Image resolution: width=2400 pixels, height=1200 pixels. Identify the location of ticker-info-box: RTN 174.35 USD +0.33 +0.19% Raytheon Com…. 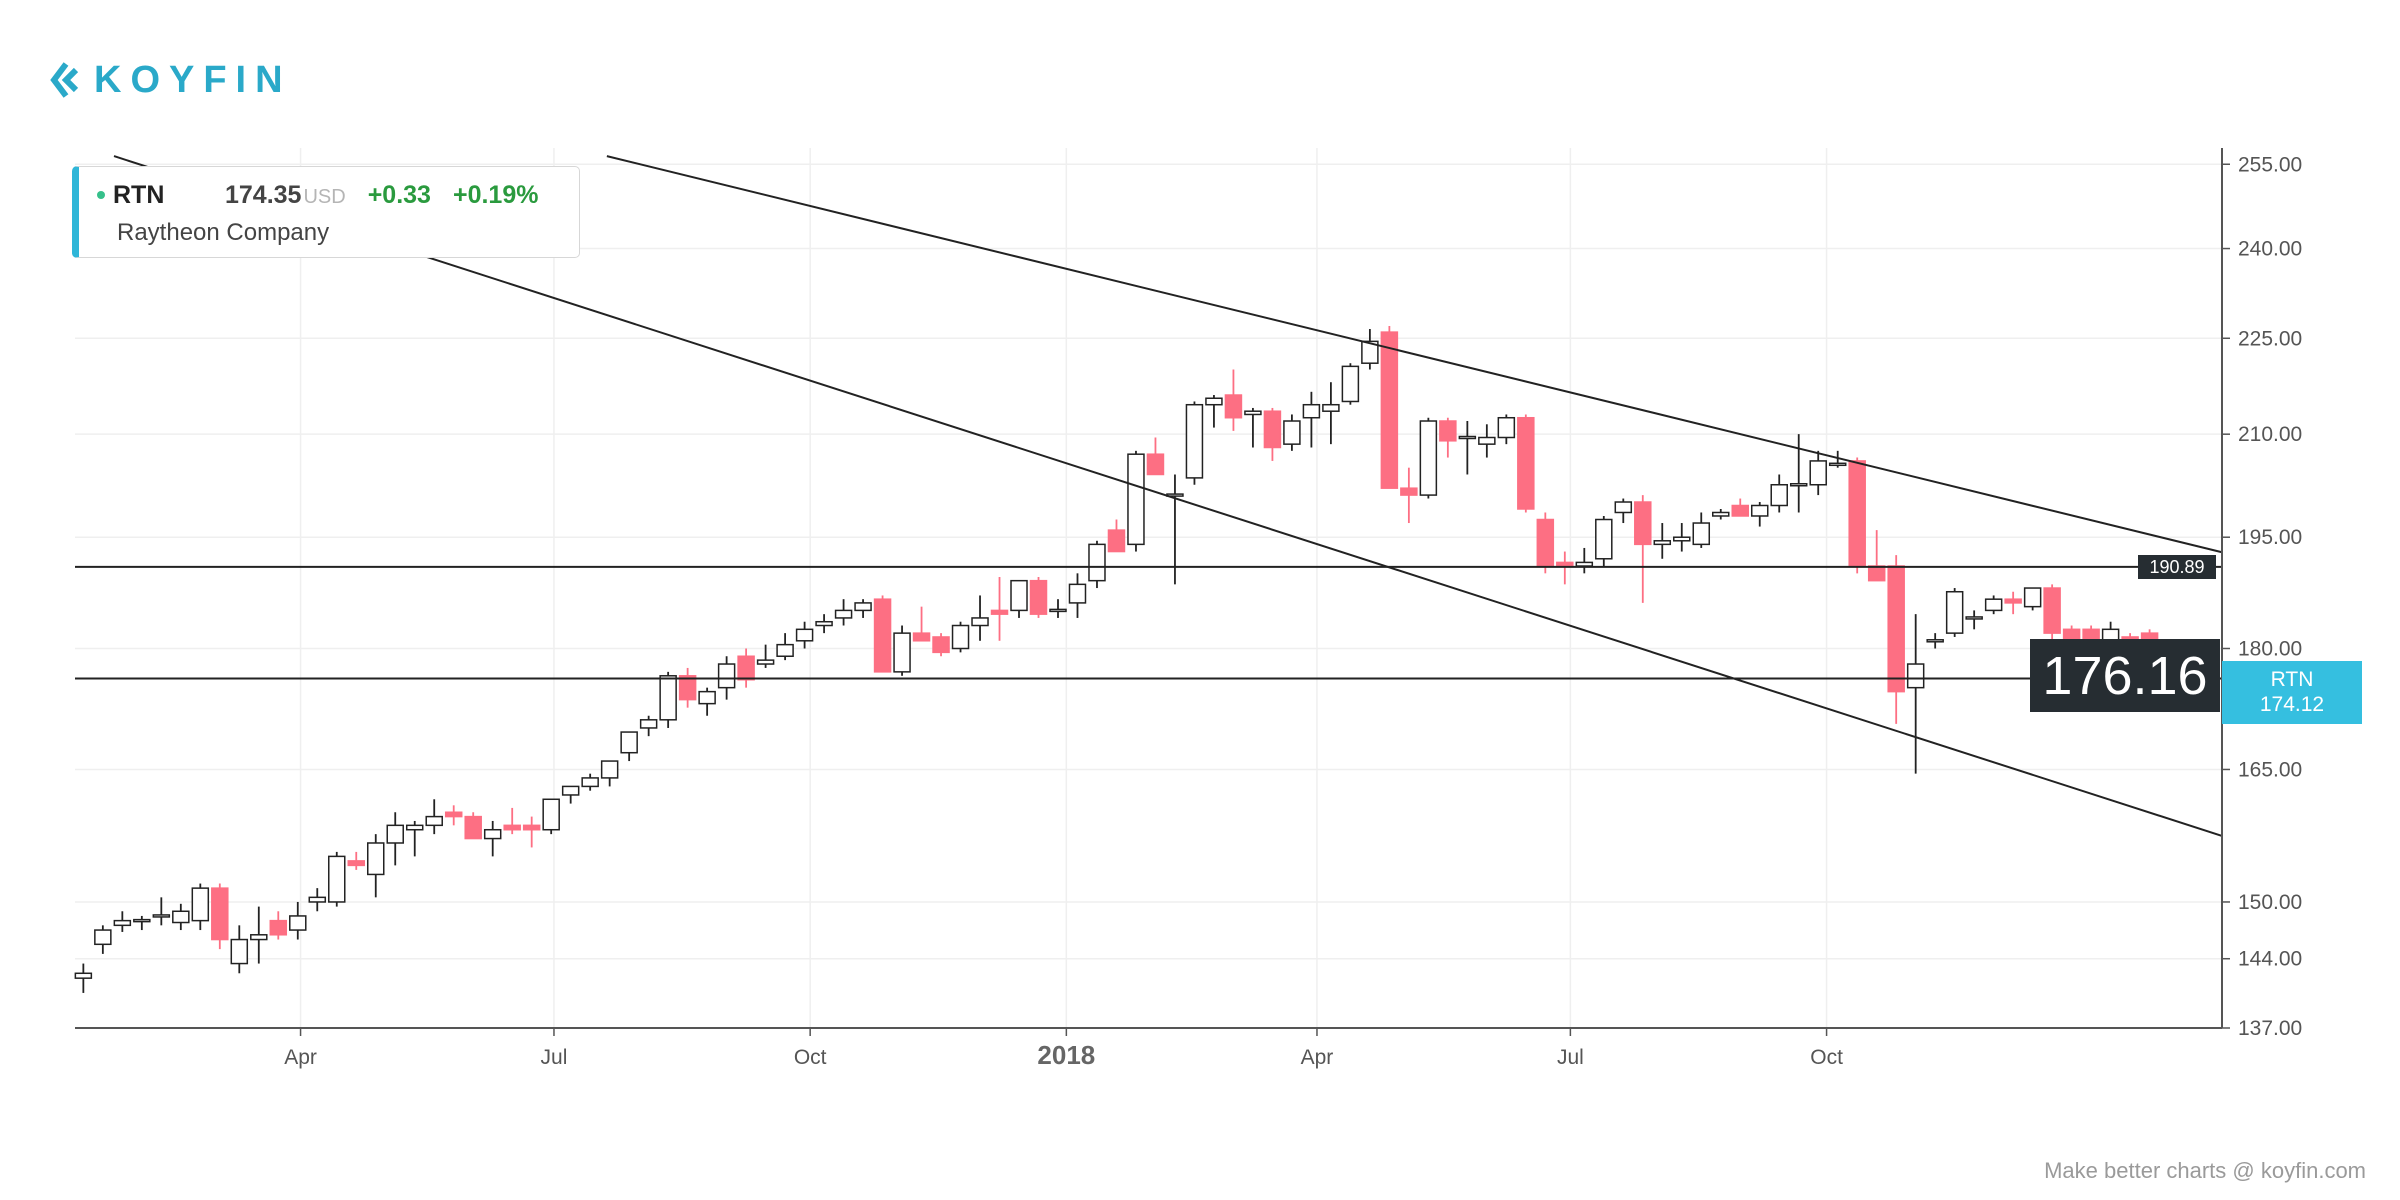
(326, 212).